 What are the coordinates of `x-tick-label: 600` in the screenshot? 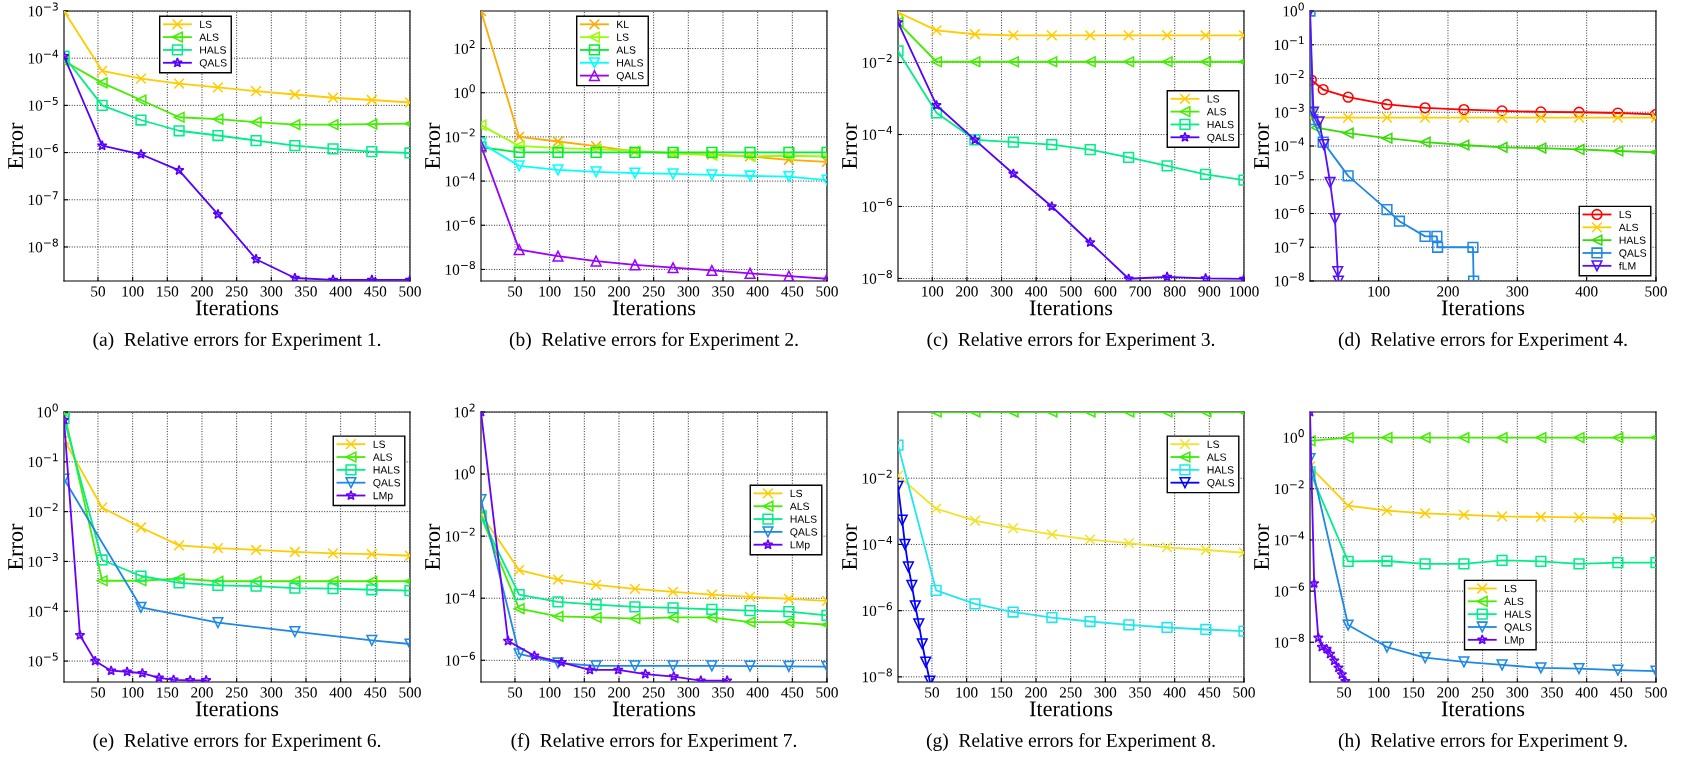 It's located at (1105, 291).